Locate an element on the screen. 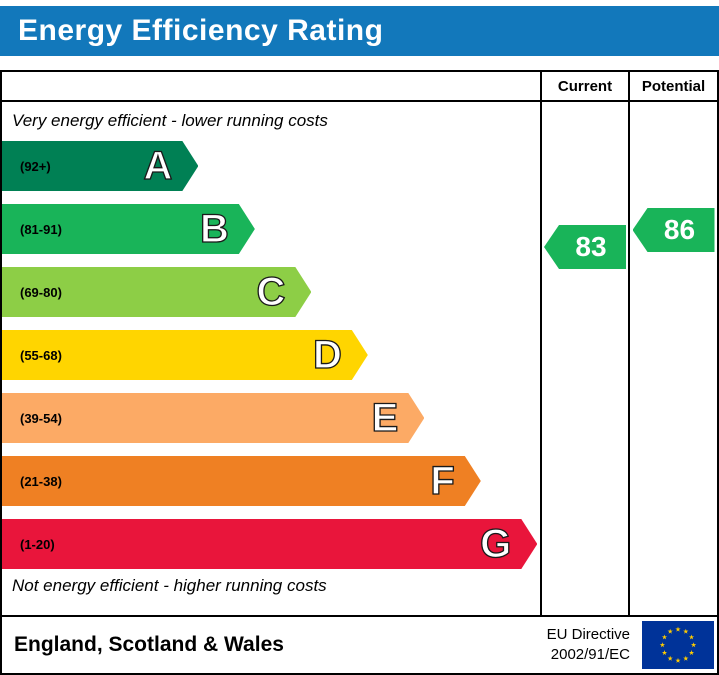 This screenshot has height=675, width=719. current-rating-arrow: 83 is located at coordinates (585, 247).